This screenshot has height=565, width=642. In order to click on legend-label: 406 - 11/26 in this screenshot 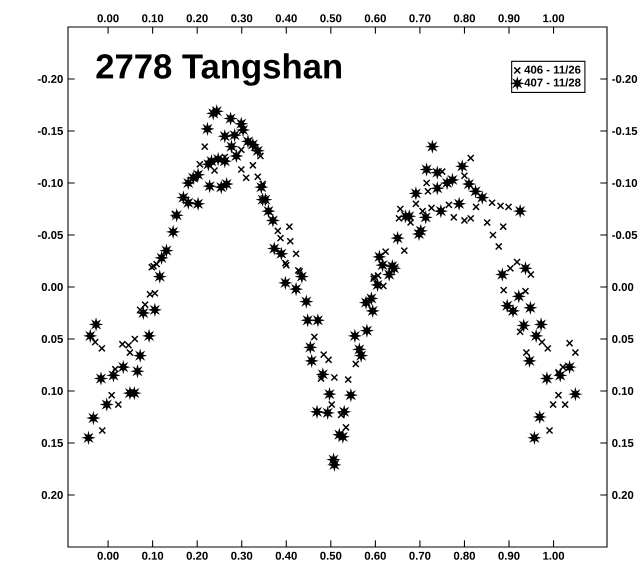, I will do `click(552, 69)`.